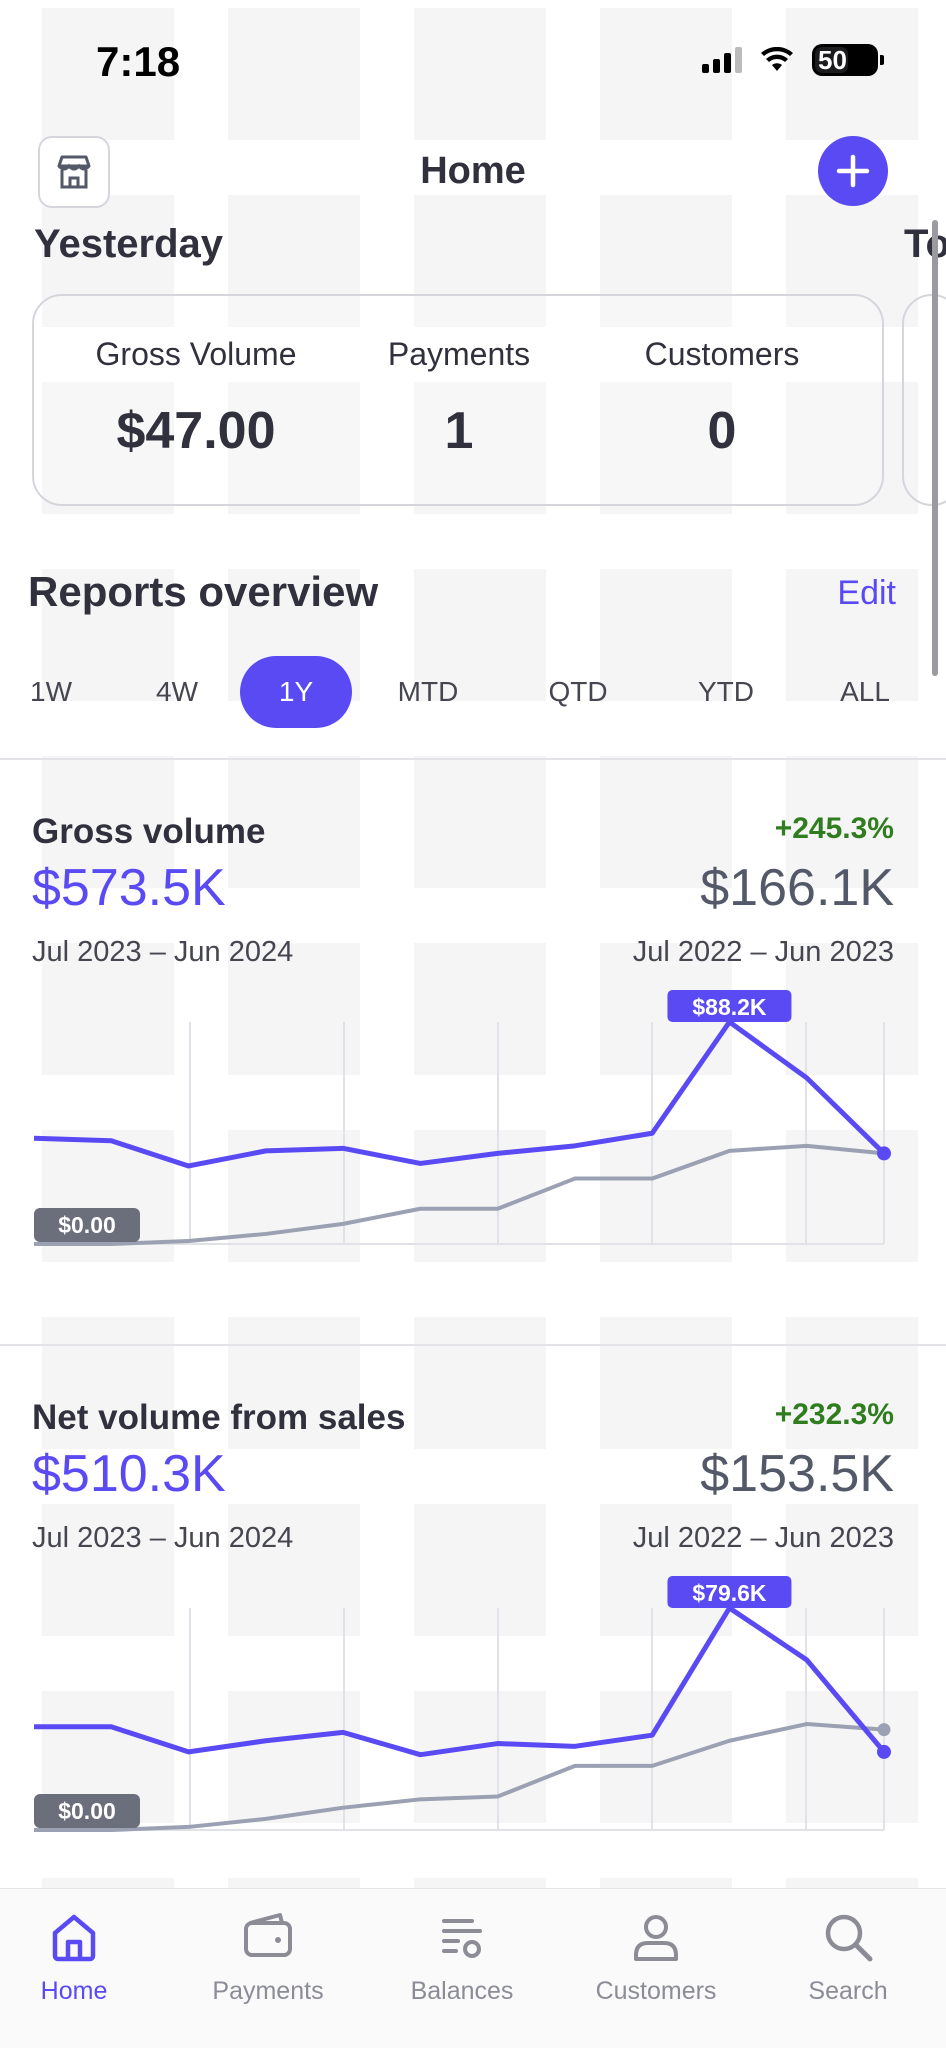  Describe the element at coordinates (428, 691) in the screenshot. I see `range-mtd: MTD` at that location.